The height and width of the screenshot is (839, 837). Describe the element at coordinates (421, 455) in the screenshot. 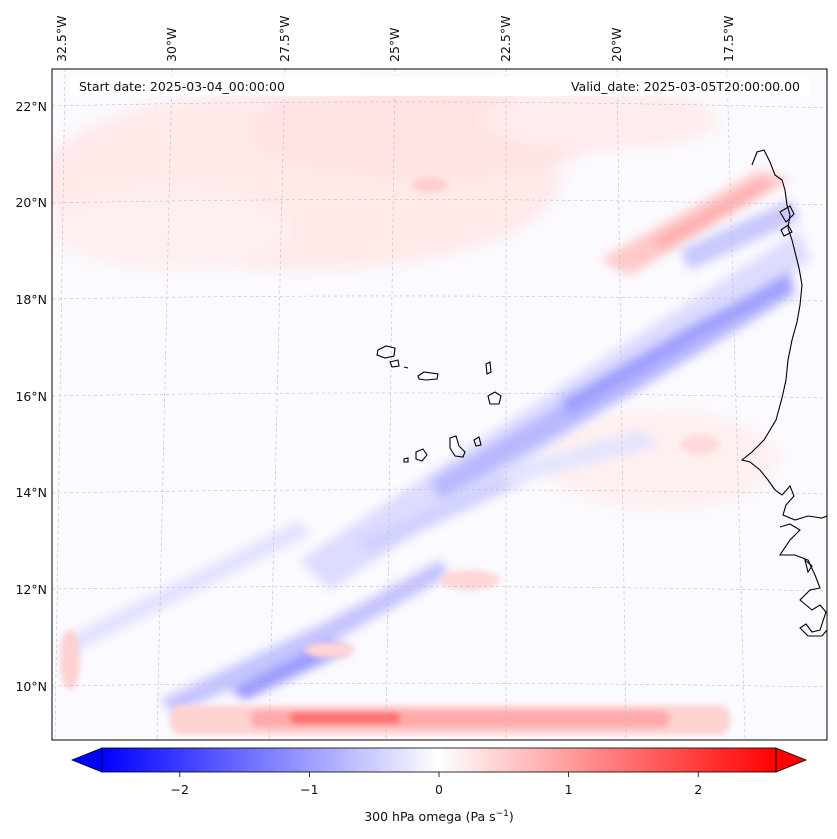

I see `island-fogo` at that location.